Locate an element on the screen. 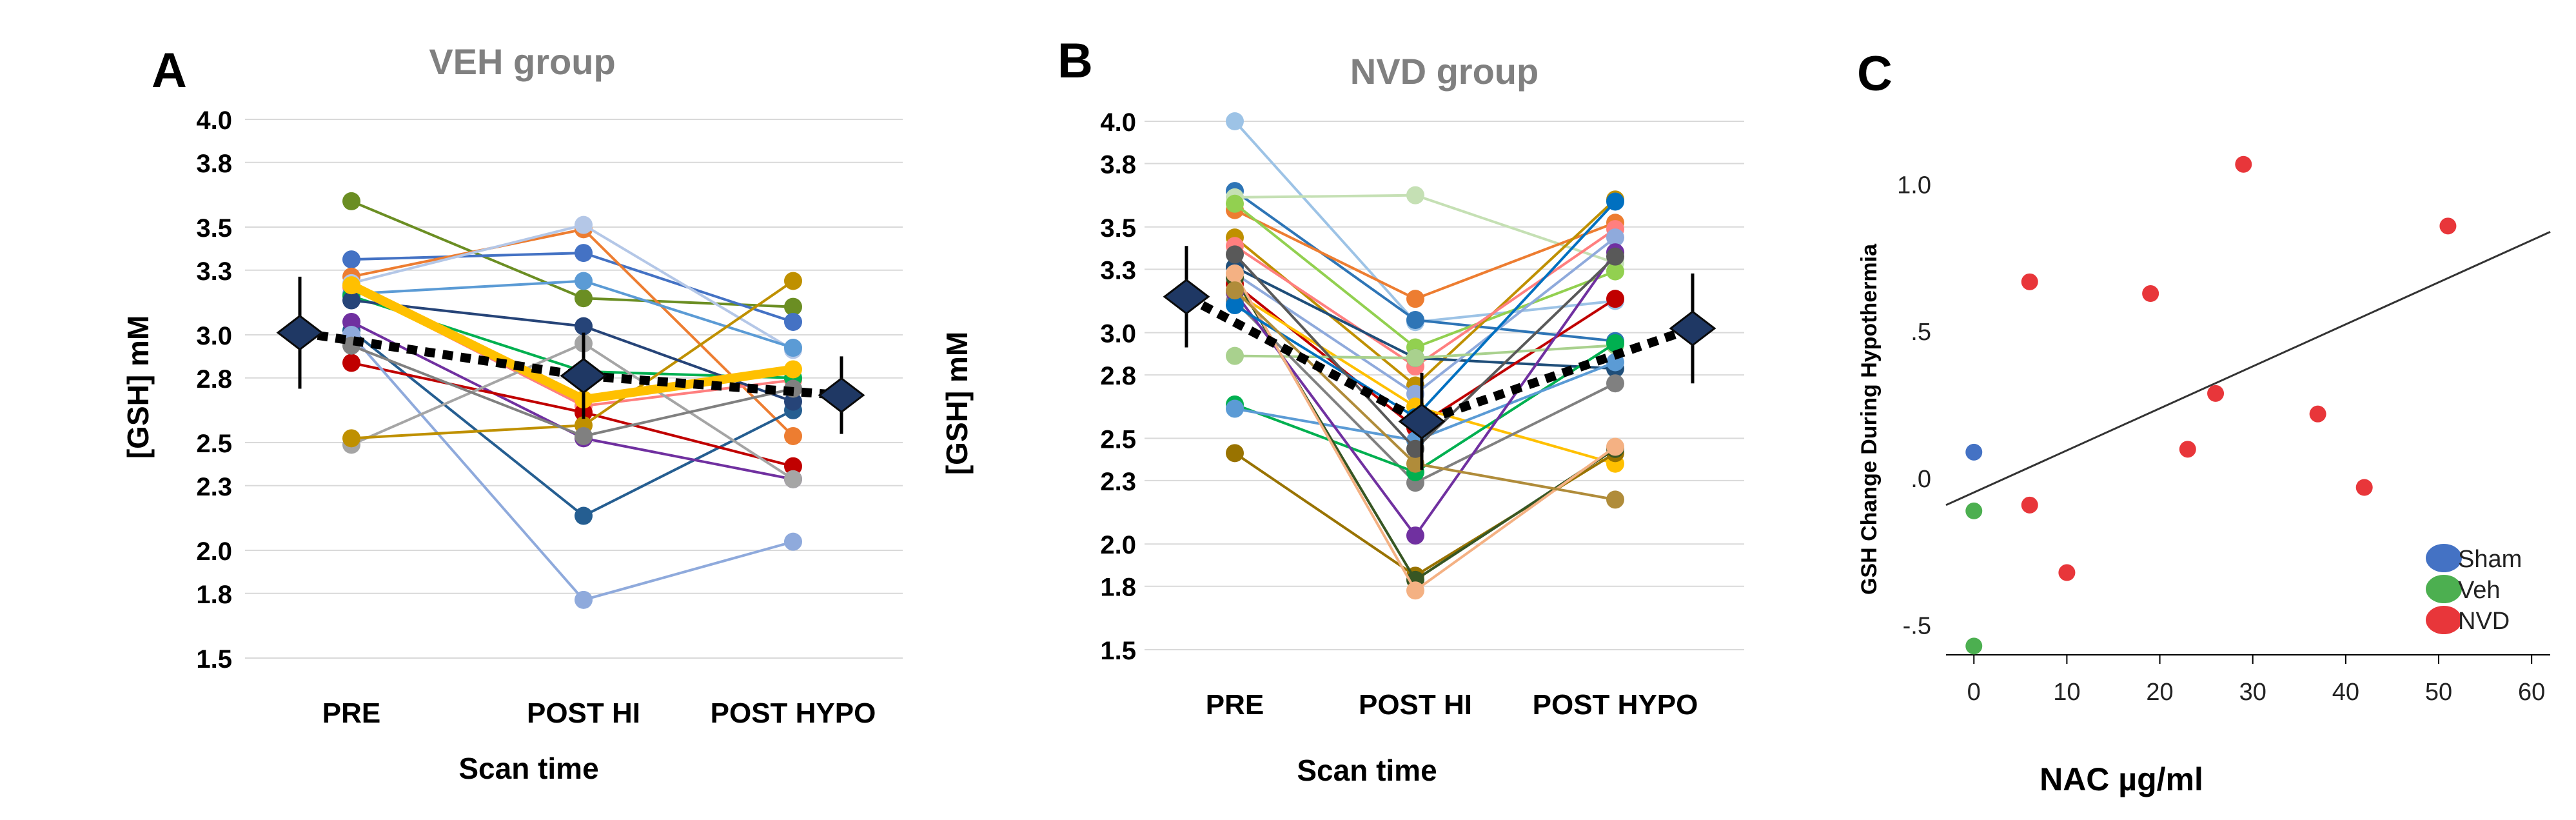  panel-b-x-axis-label: Scan time is located at coordinates (1367, 770).